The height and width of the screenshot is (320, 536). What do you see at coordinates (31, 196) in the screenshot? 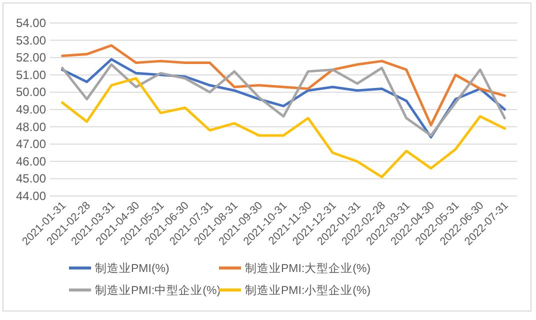
I see `y-tick-label: 44.00` at bounding box center [31, 196].